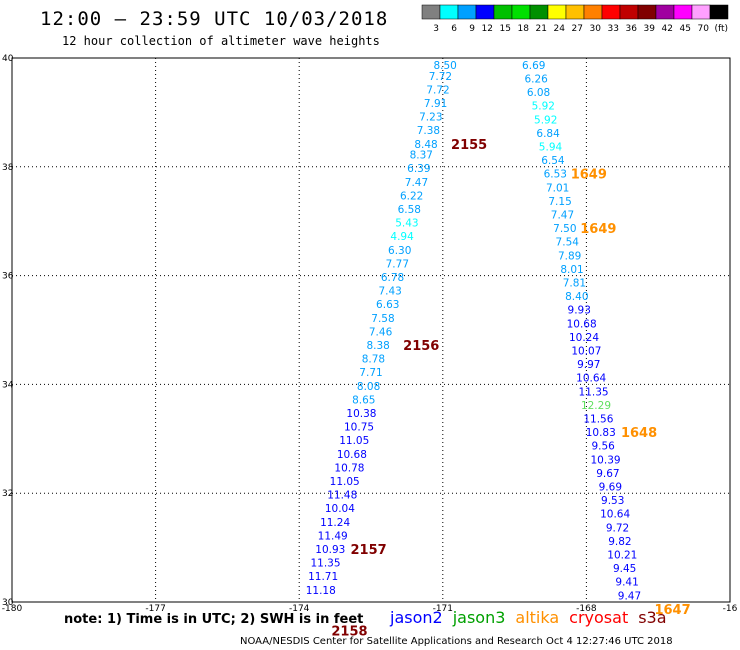  Describe the element at coordinates (402, 237) in the screenshot. I see `left-track-swh-value: 4.94` at that location.